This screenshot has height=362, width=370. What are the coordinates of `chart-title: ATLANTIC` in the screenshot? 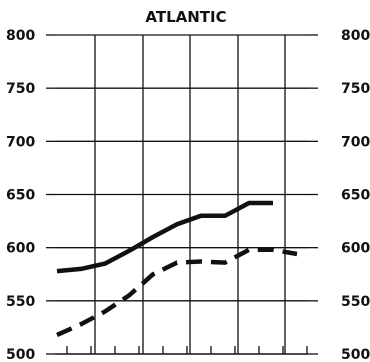 It's located at (185, 17).